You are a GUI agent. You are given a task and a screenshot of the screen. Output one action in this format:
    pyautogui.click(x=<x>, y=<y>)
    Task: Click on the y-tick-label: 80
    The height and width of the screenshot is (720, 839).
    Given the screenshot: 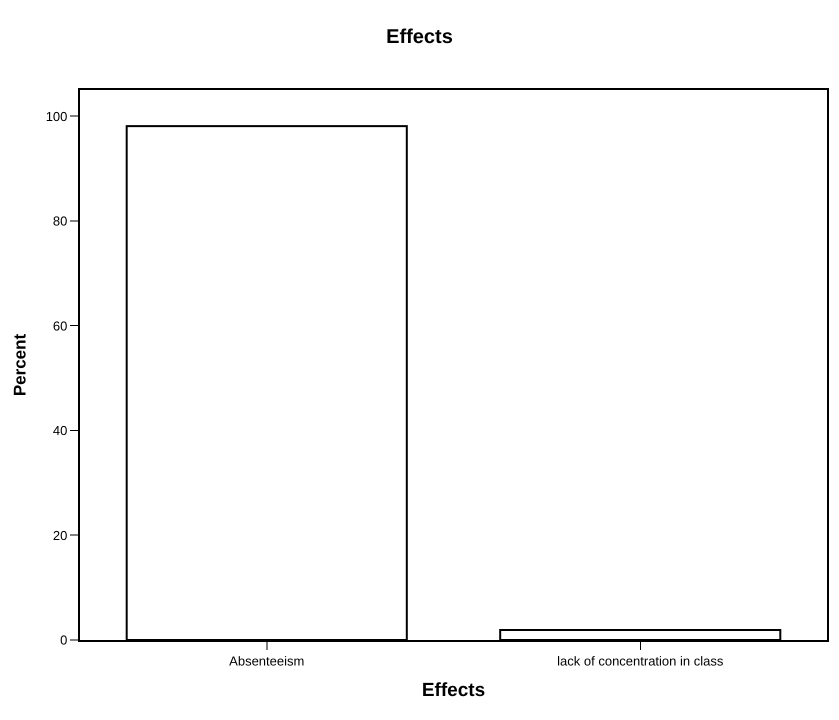 What is the action you would take?
    pyautogui.click(x=60, y=221)
    